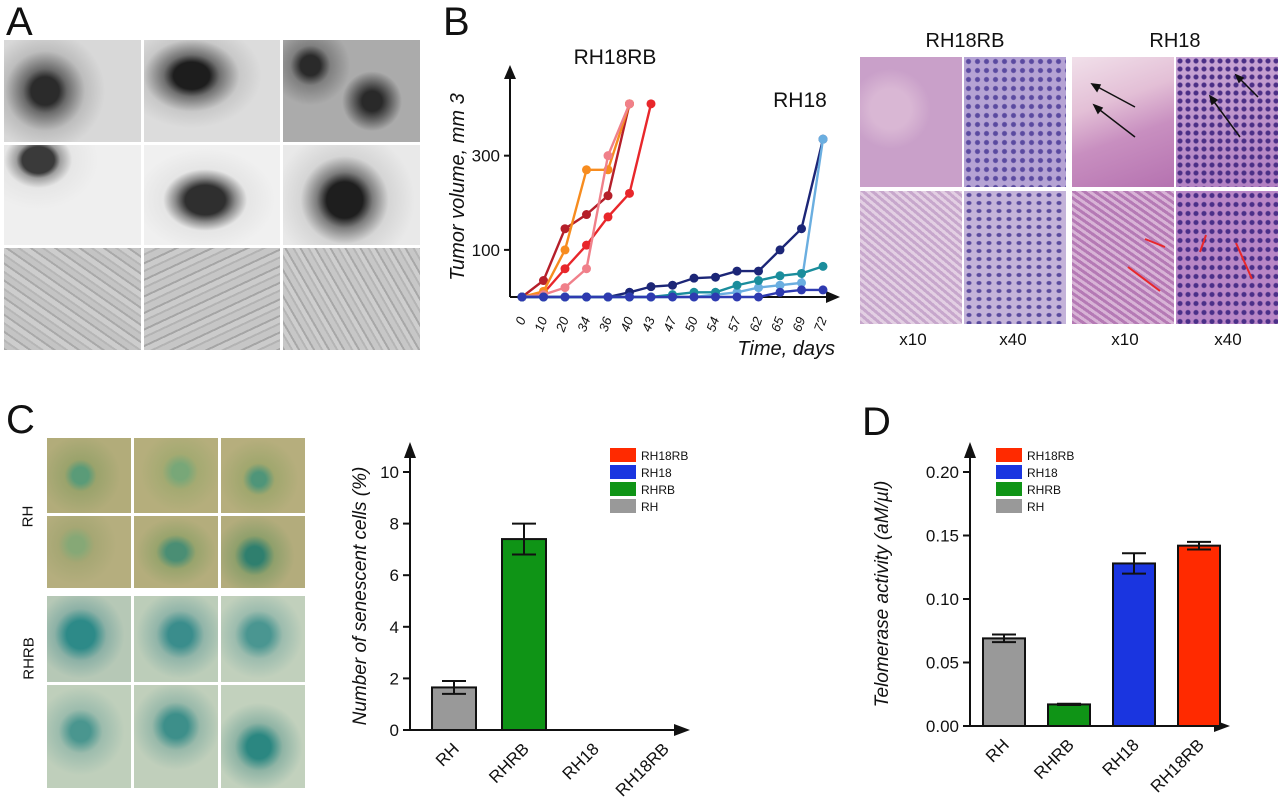 The height and width of the screenshot is (810, 1280). What do you see at coordinates (394, 730) in the screenshot?
I see `y-tick-label: 0` at bounding box center [394, 730].